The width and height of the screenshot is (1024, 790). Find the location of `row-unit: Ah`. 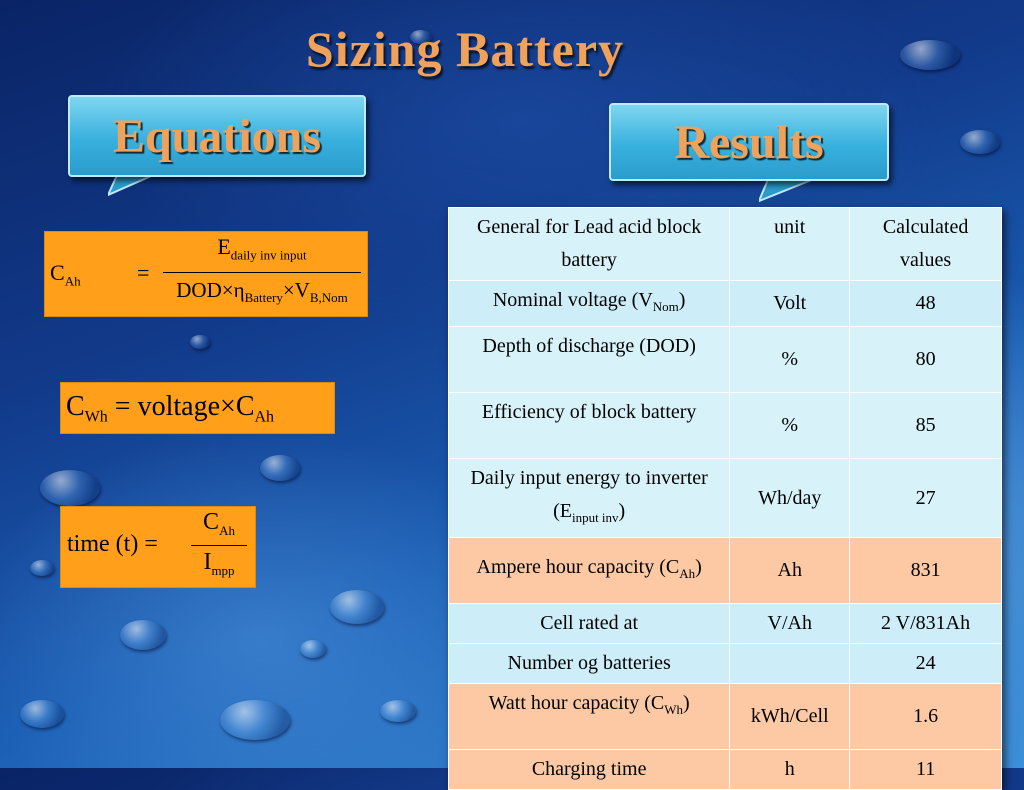

row-unit: Ah is located at coordinates (790, 570).